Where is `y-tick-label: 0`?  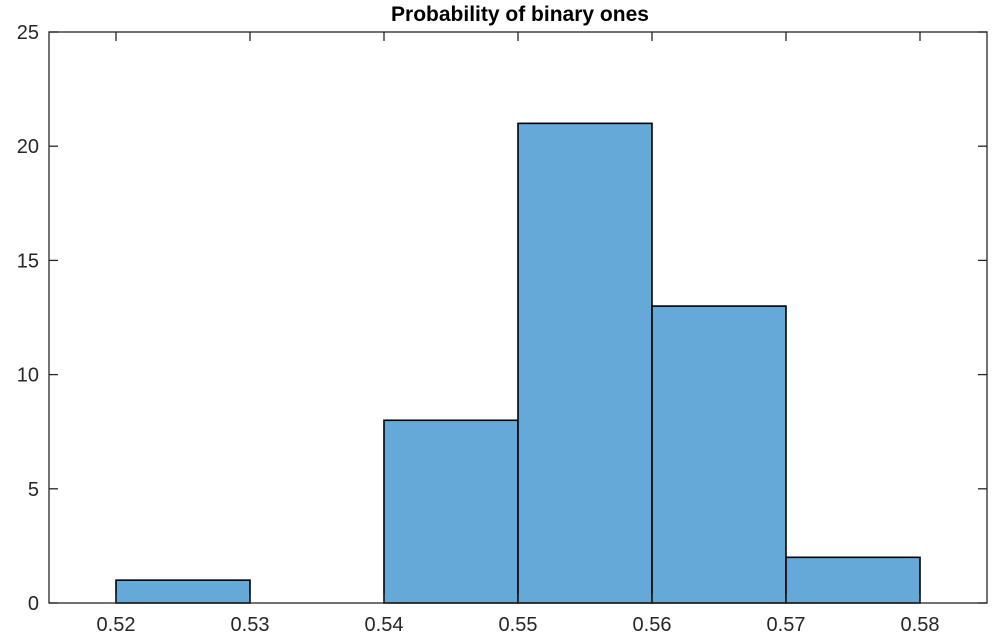 y-tick-label: 0 is located at coordinates (33, 604).